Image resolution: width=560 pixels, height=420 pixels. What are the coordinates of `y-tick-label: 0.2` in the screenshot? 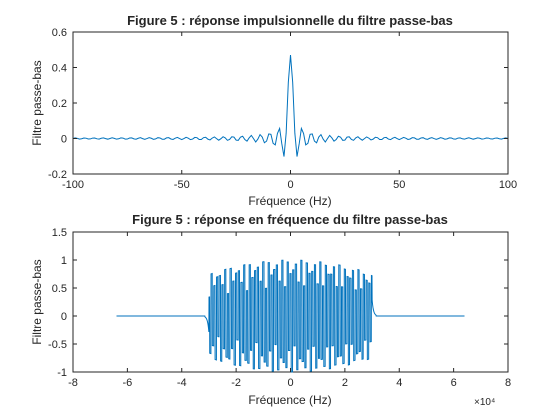 It's located at (59, 104).